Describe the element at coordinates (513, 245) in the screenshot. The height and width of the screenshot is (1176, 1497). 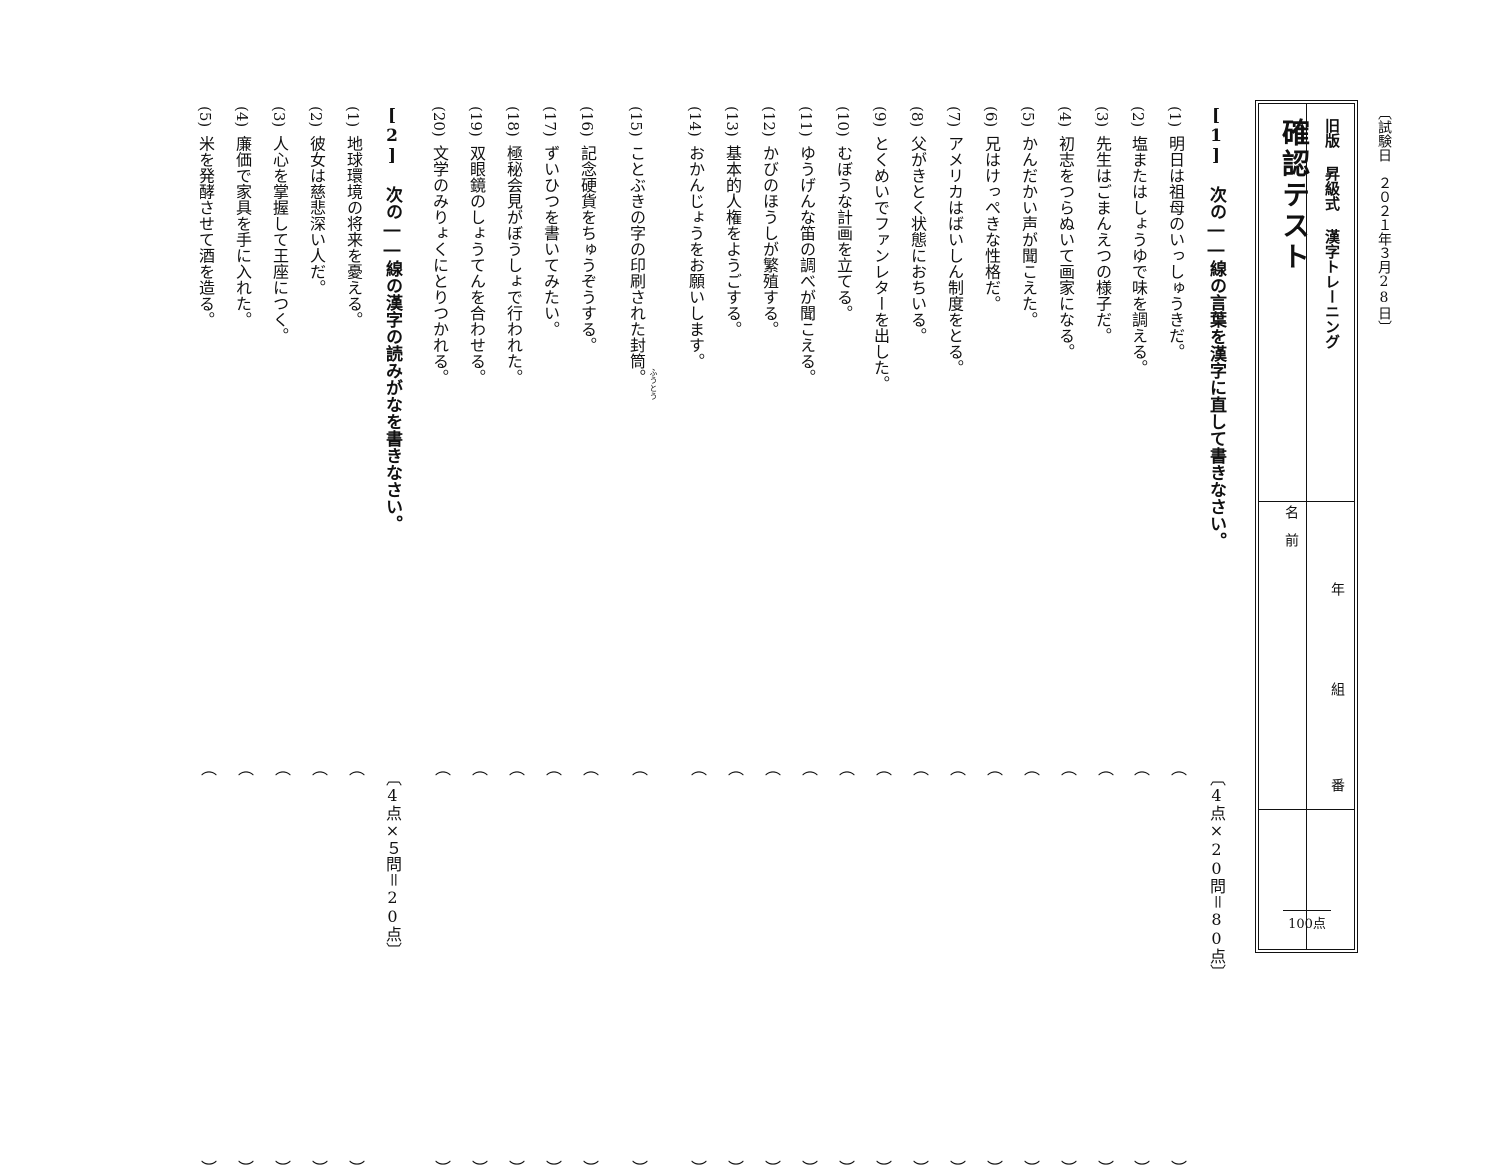
I see `question-item: (18) 極秘会見がぼうしょで行われた。` at that location.